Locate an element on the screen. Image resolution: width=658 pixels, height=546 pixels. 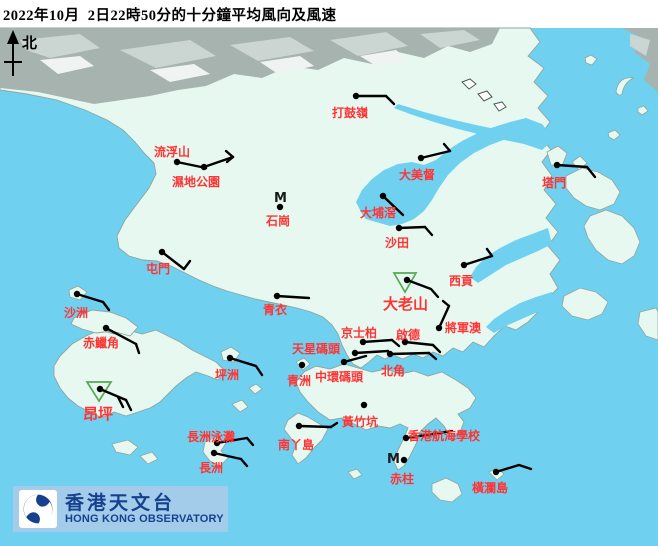
page-title: 2022年10月 2日22時50分的十分鐘平均風向及風速 is located at coordinates (170, 16).